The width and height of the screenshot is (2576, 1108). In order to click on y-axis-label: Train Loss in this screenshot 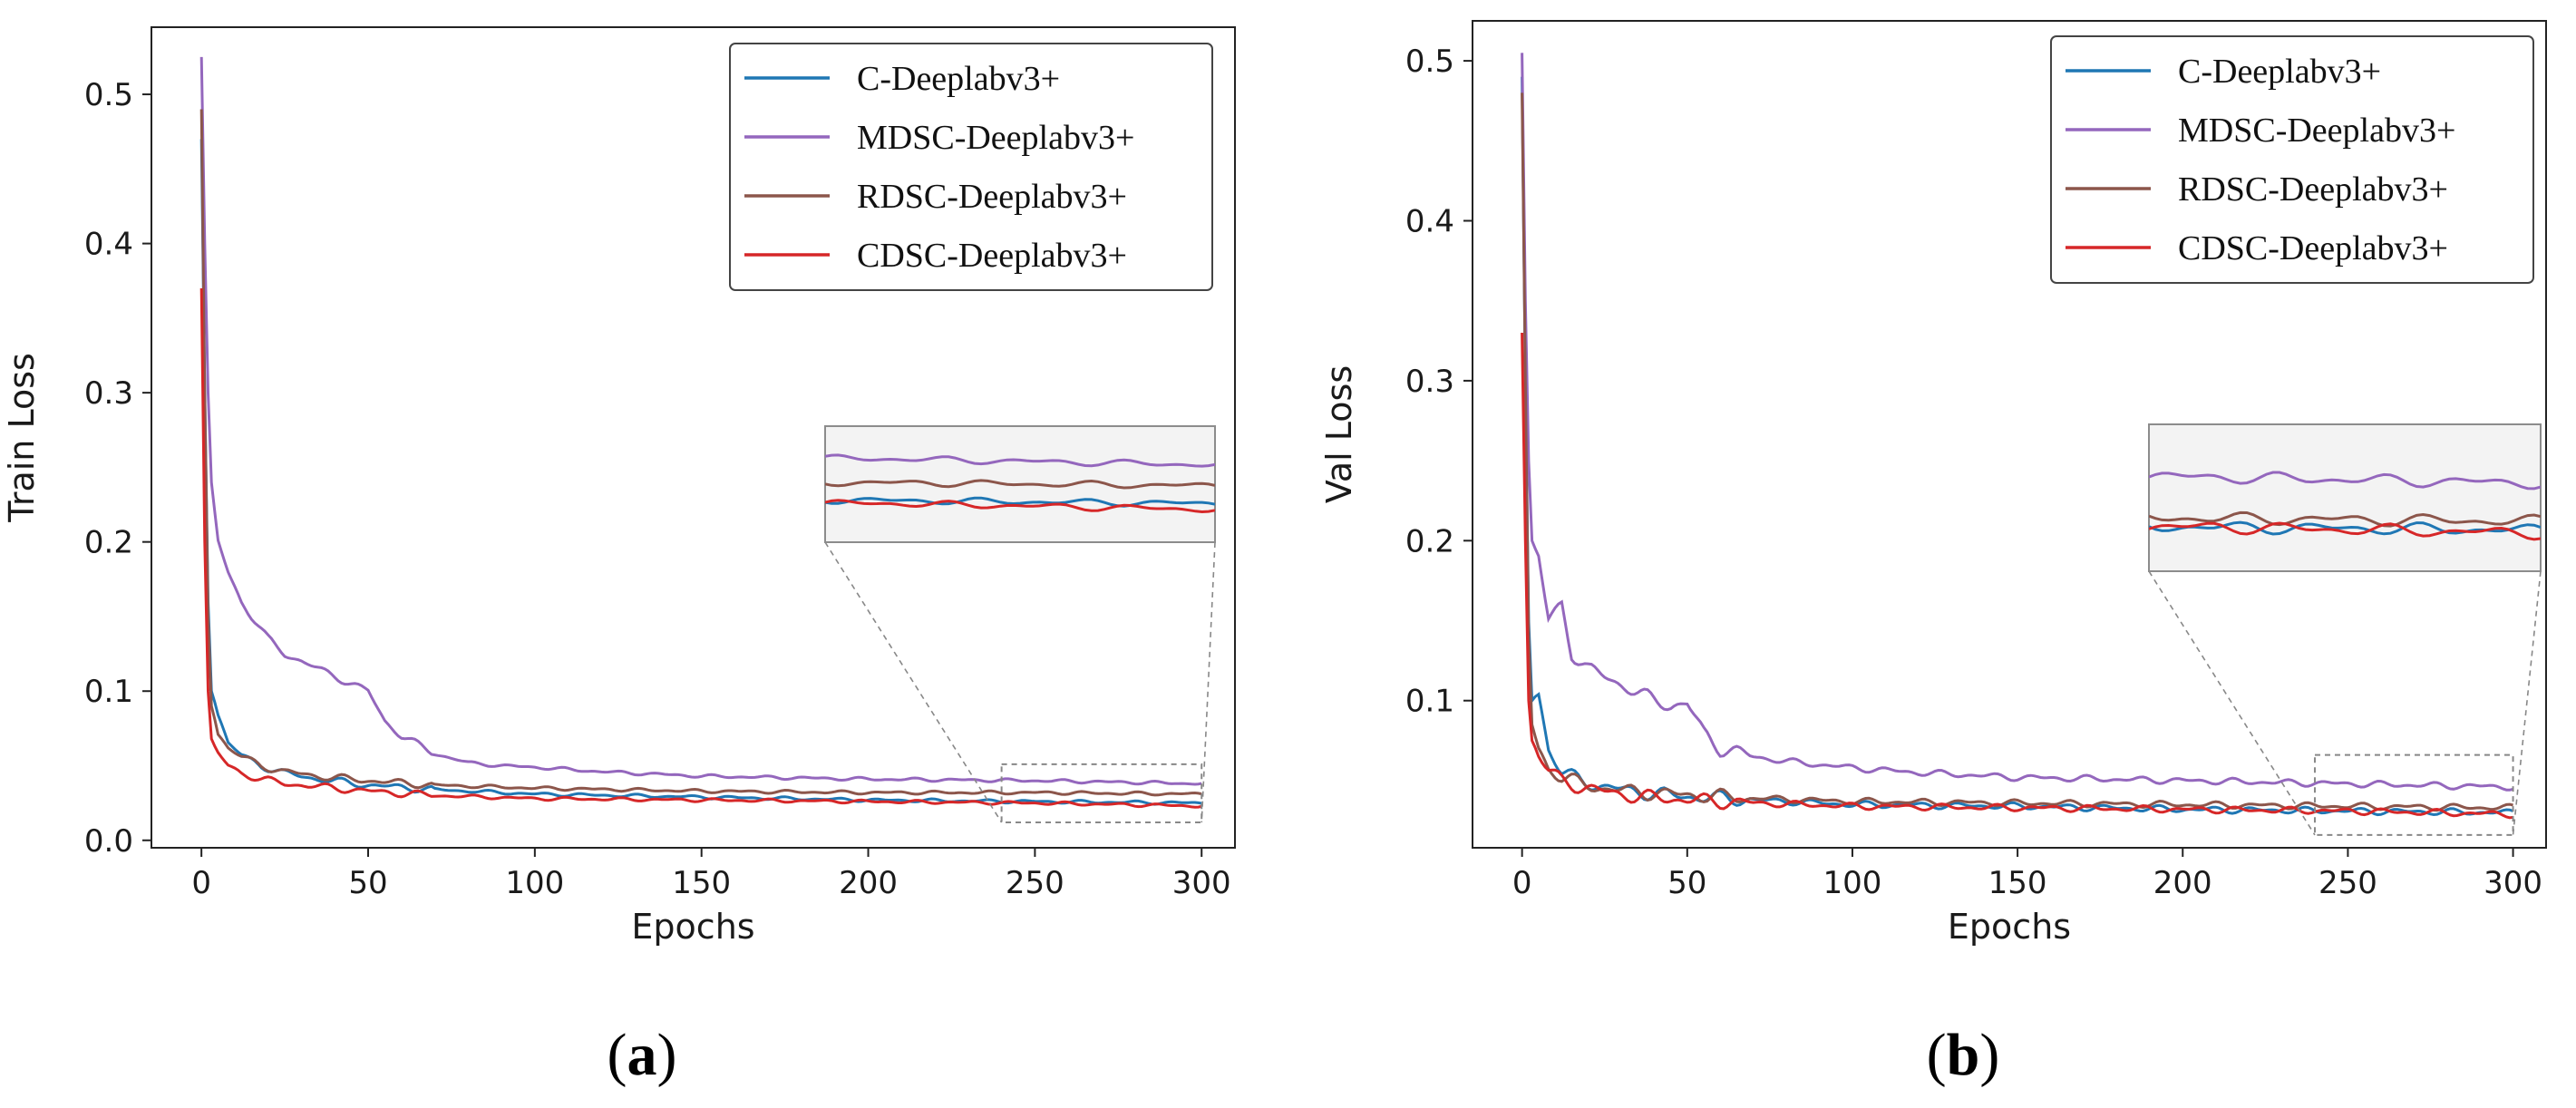, I will do `click(22, 438)`.